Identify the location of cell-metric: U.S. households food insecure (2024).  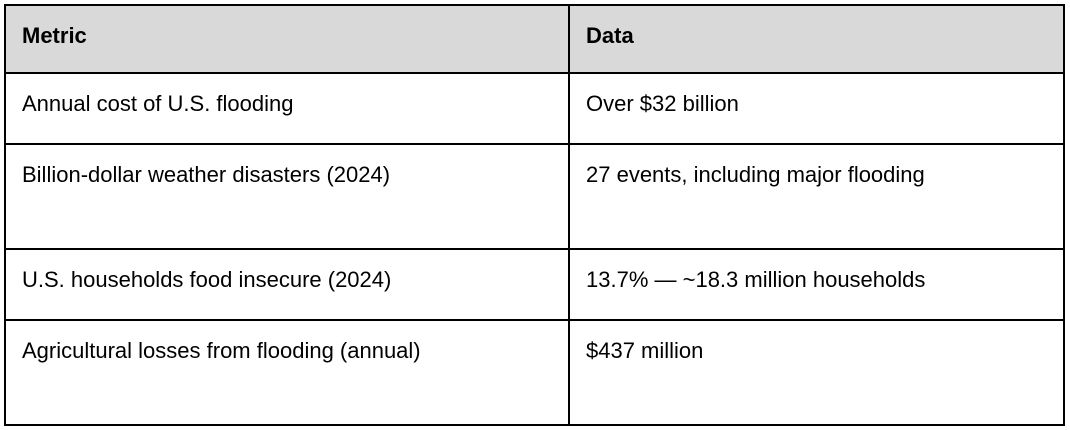
(287, 284).